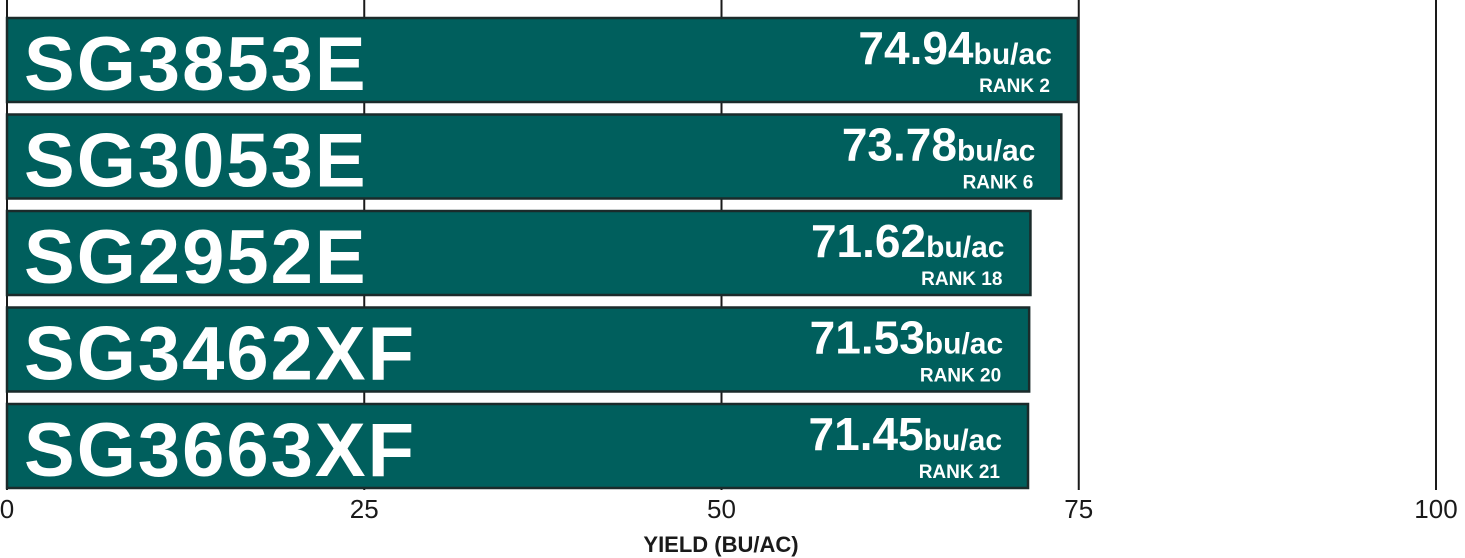 This screenshot has width=1465, height=558. What do you see at coordinates (1014, 86) in the screenshot?
I see `rank-label: RANK 2` at bounding box center [1014, 86].